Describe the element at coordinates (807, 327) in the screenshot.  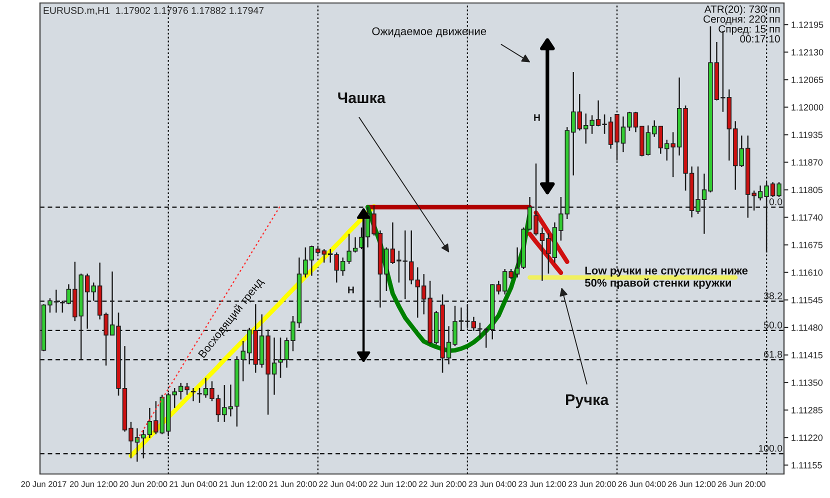
I see `y-tick-label: 1.11480` at that location.